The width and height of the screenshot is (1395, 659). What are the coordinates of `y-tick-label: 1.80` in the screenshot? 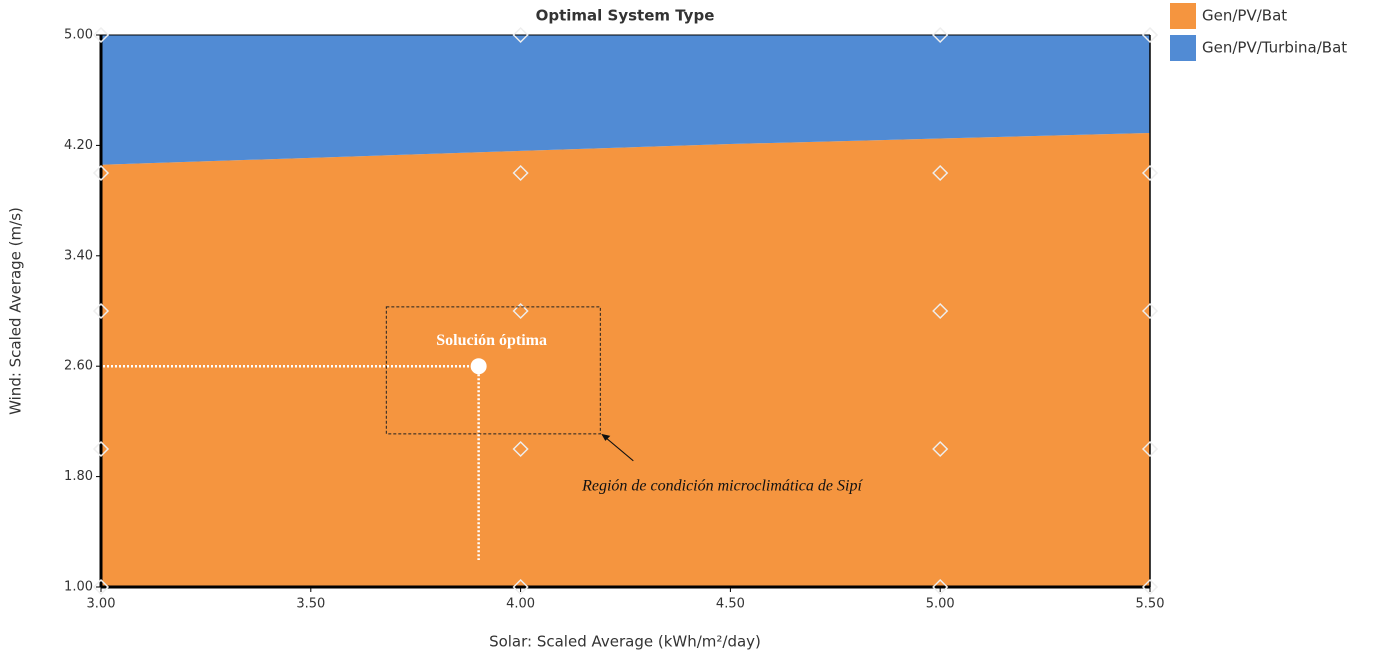 It's located at (78, 476).